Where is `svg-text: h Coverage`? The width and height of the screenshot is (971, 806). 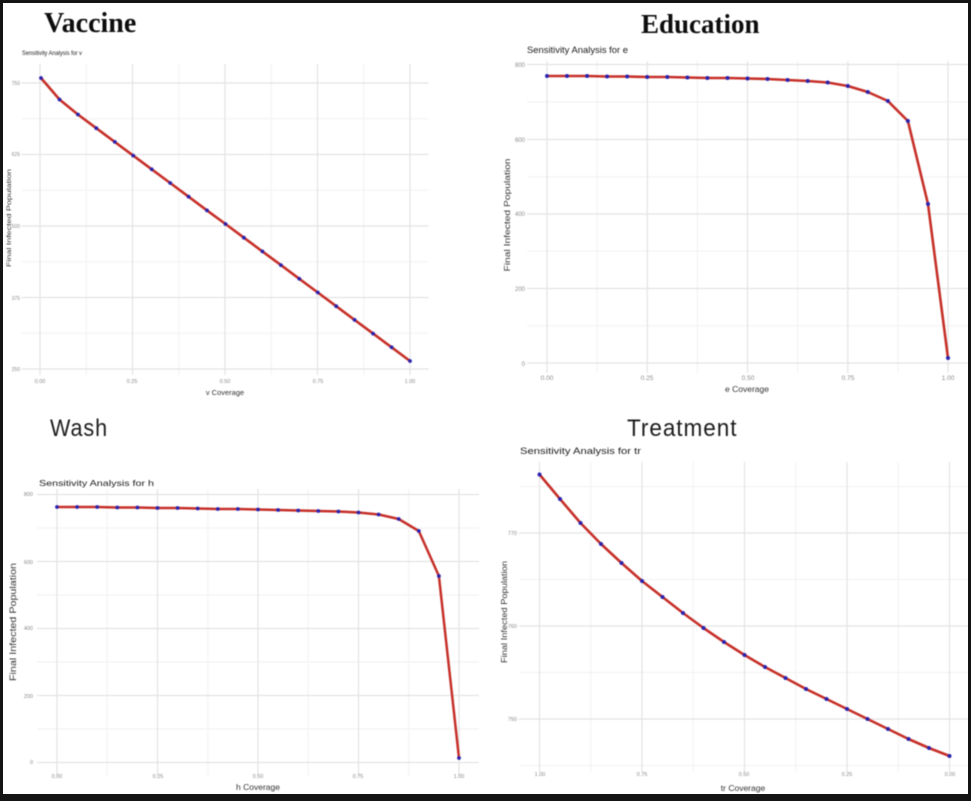 svg-text: h Coverage is located at coordinates (258, 787).